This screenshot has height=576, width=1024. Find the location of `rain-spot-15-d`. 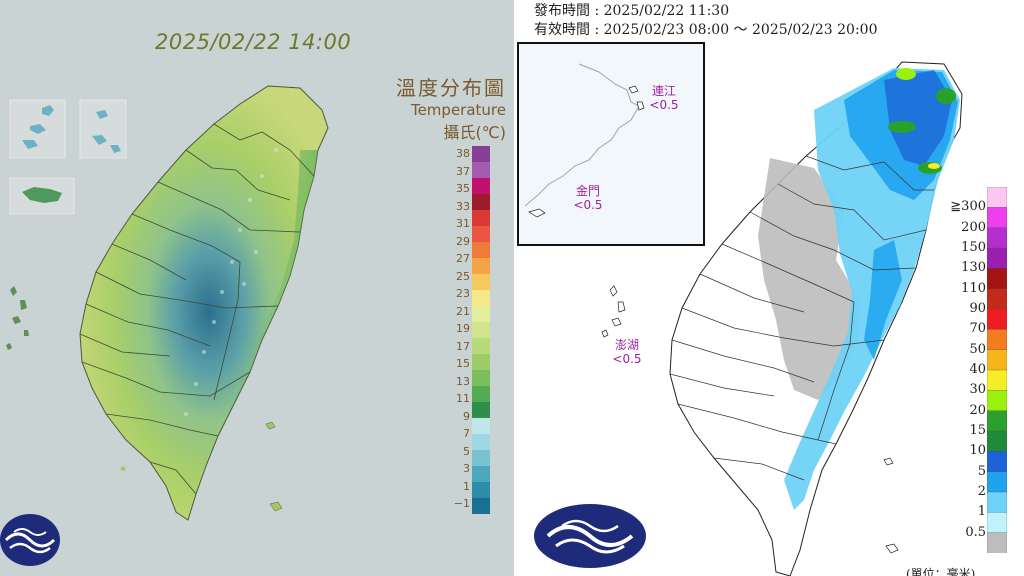

rain-spot-15-d is located at coordinates (946, 96).